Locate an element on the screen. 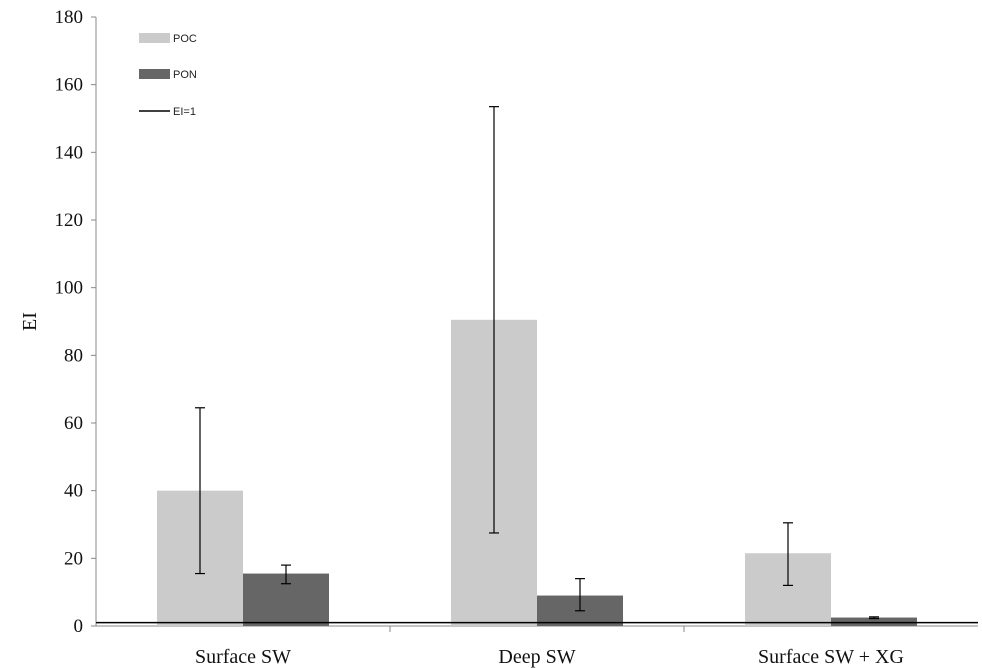 This screenshot has width=982, height=668. y-tick-label: 40 is located at coordinates (73, 491).